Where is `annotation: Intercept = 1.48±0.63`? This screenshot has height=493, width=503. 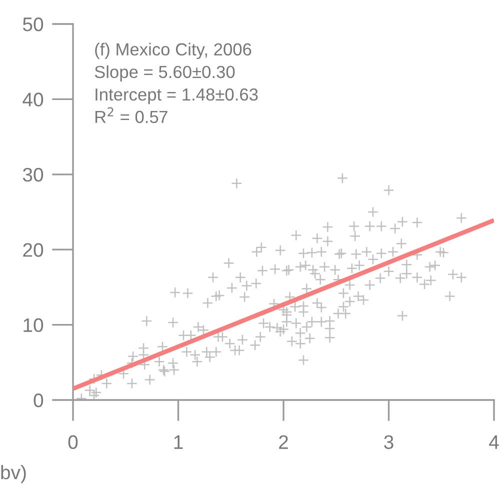
annotation: Intercept = 1.48±0.63 is located at coordinates (177, 96).